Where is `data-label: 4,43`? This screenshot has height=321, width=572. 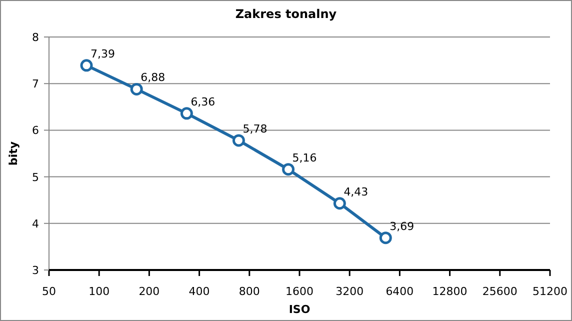
data-label: 4,43 is located at coordinates (356, 191).